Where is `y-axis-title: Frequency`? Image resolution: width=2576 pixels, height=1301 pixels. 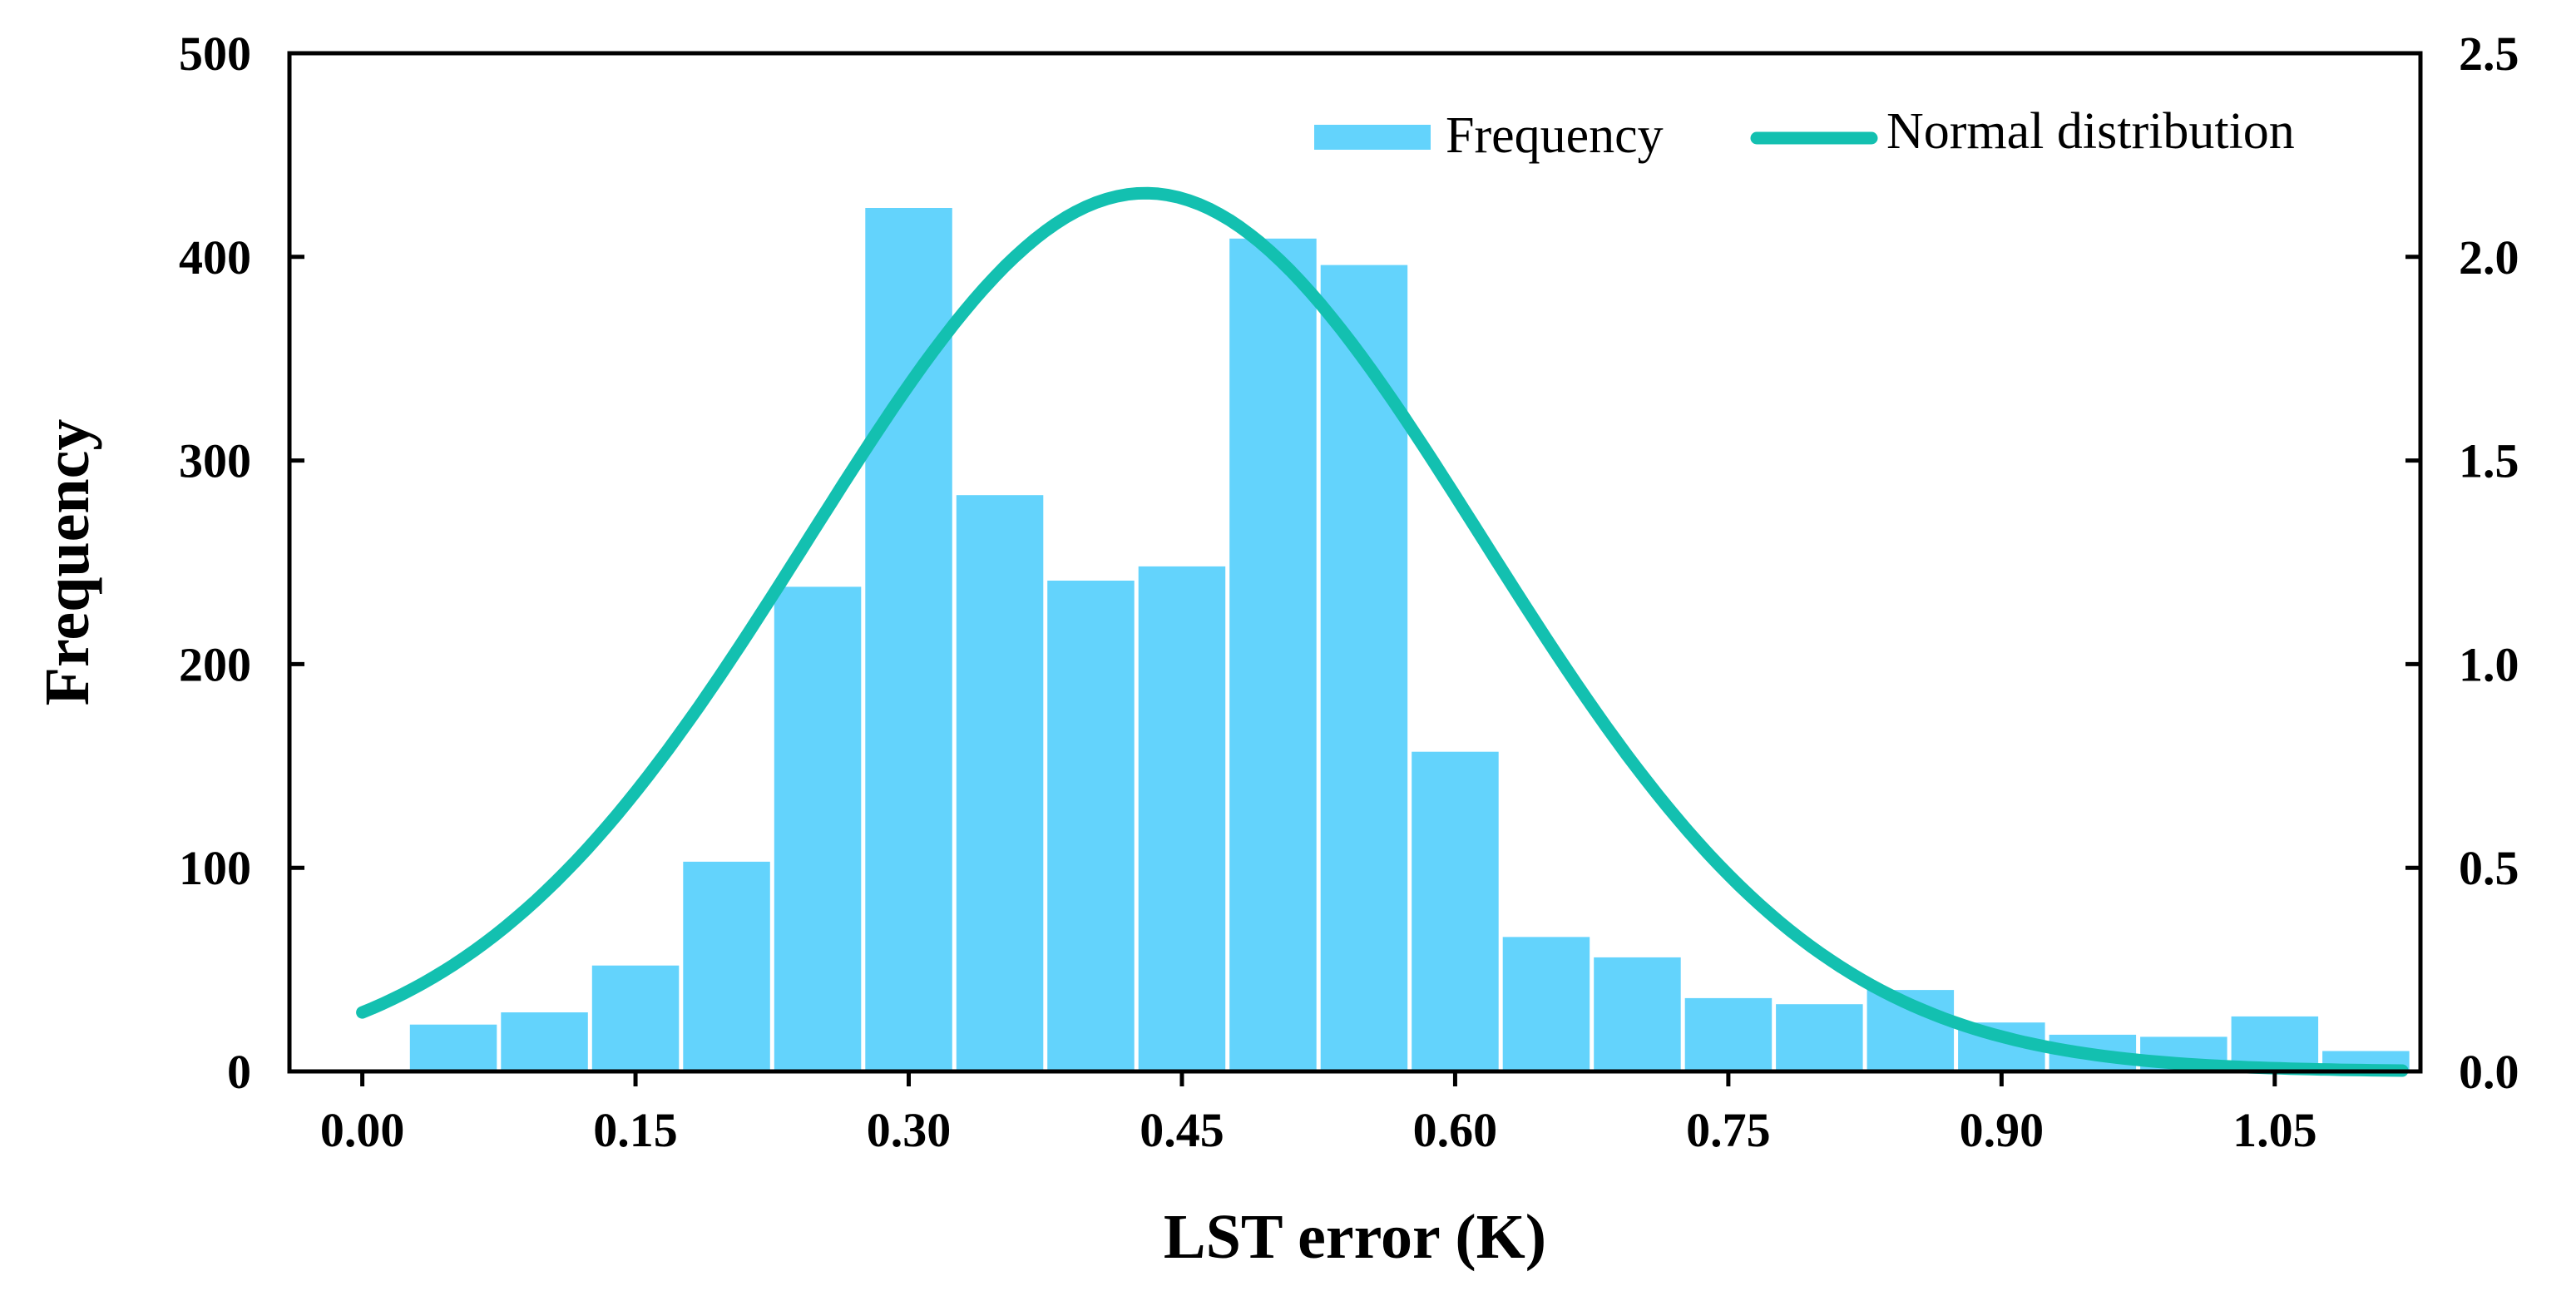 y-axis-title: Frequency is located at coordinates (67, 562).